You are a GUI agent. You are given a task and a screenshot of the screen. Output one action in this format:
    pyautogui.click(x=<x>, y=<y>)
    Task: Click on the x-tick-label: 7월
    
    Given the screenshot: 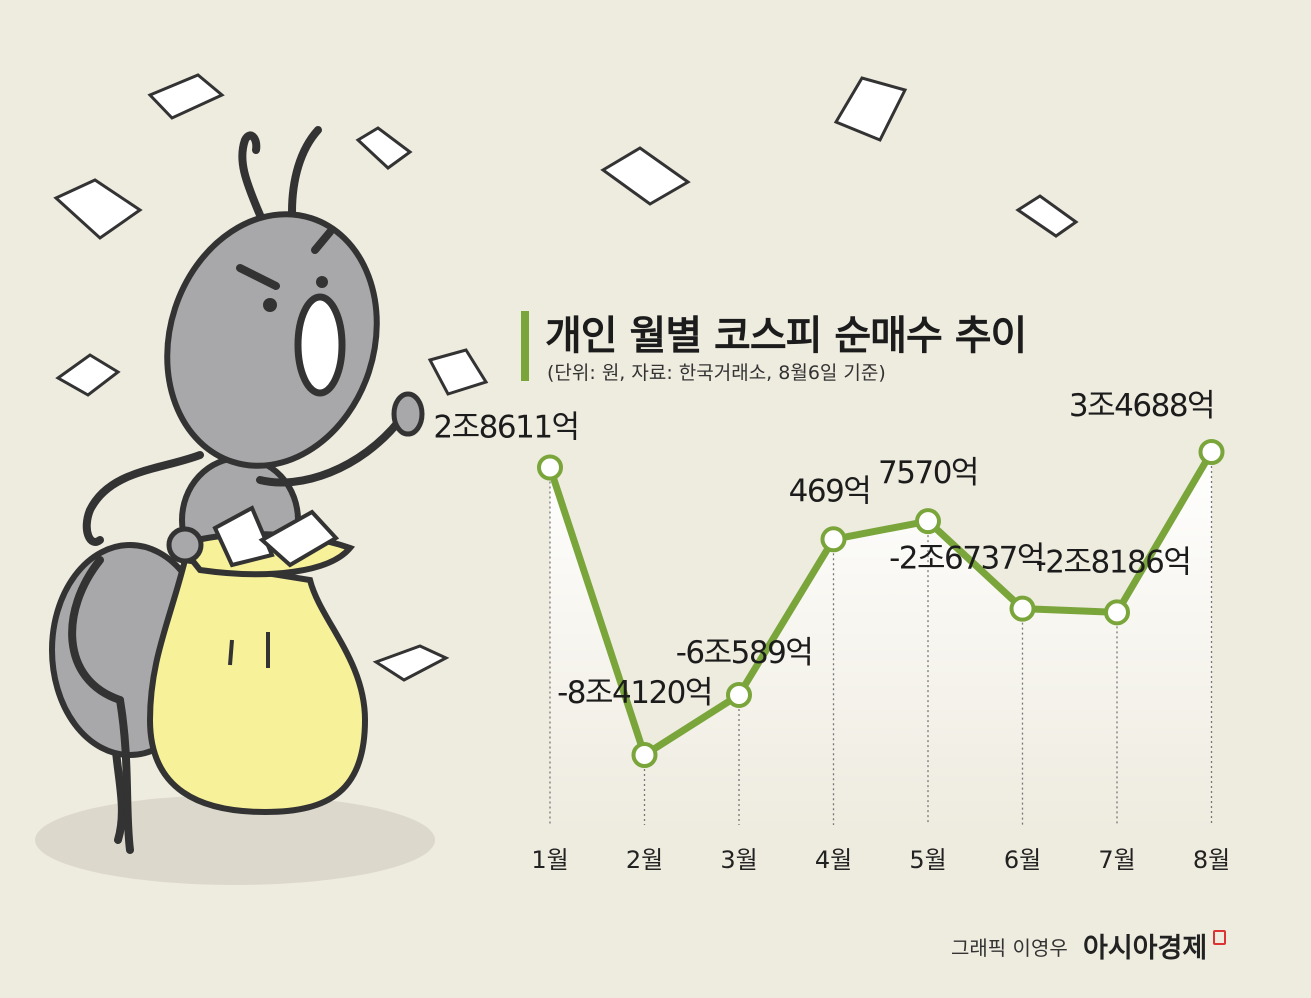 What is the action you would take?
    pyautogui.click(x=1116, y=860)
    